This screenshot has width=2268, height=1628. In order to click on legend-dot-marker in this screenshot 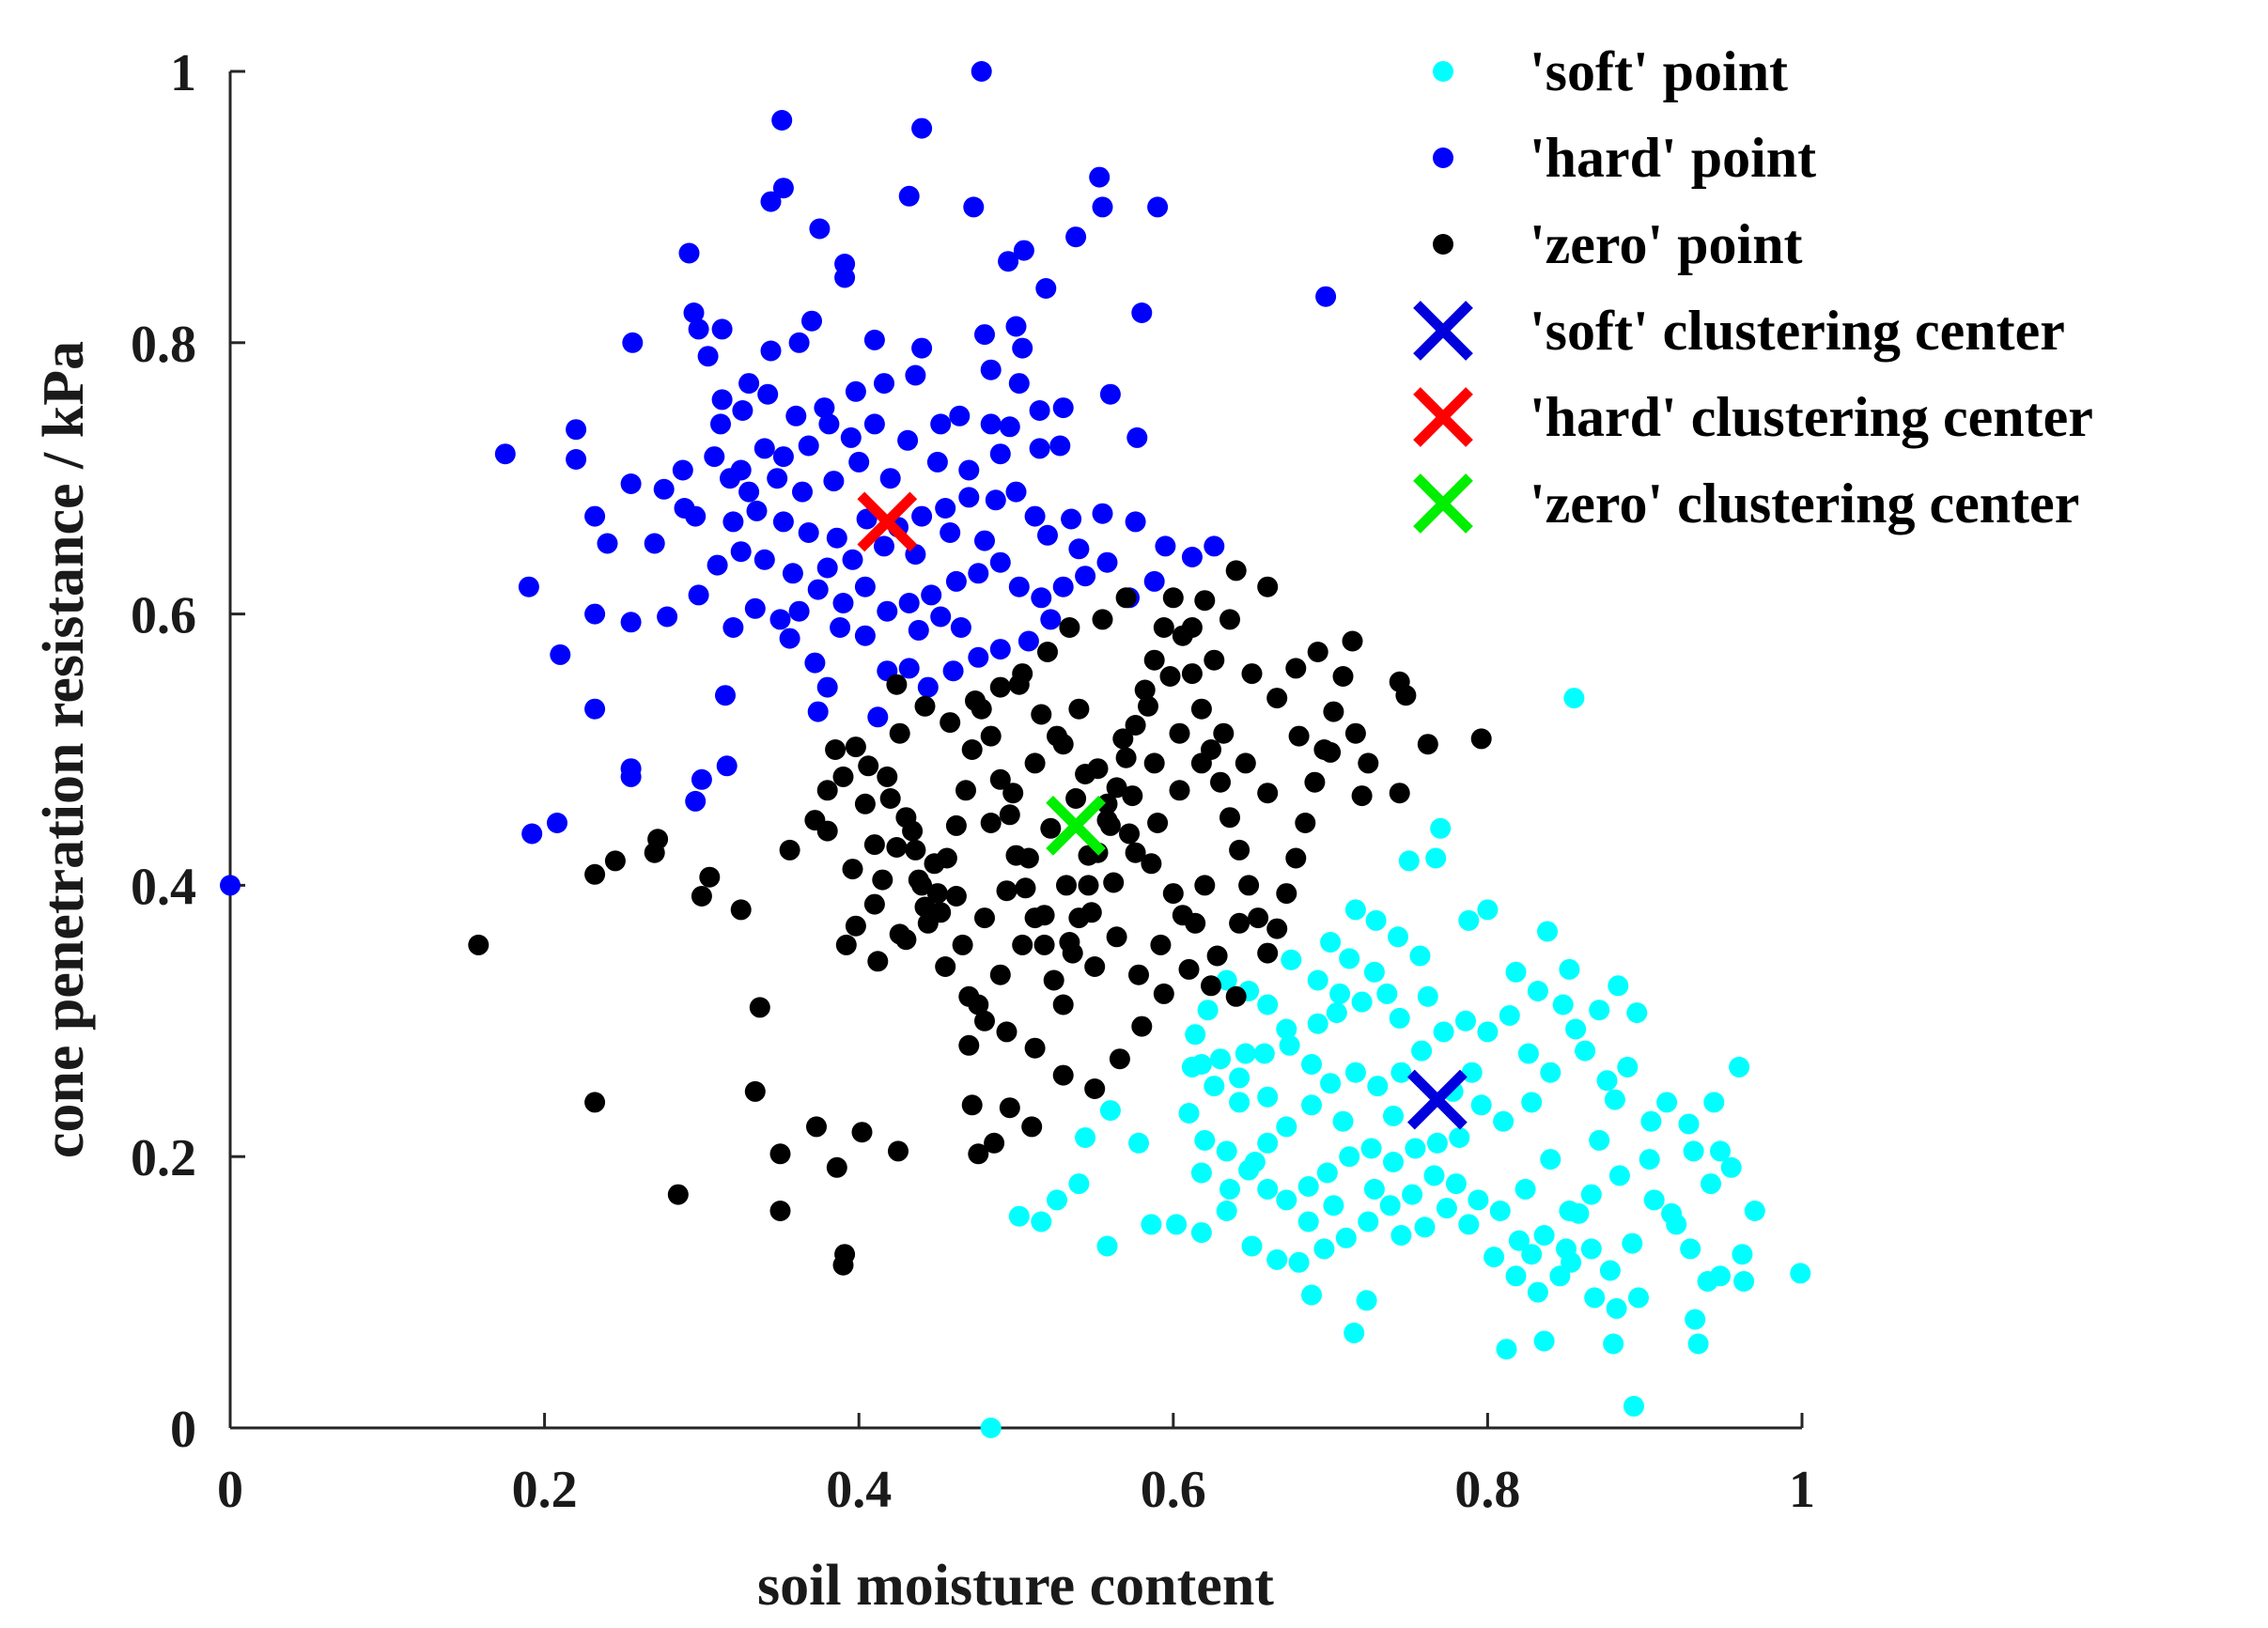, I will do `click(1443, 71)`.